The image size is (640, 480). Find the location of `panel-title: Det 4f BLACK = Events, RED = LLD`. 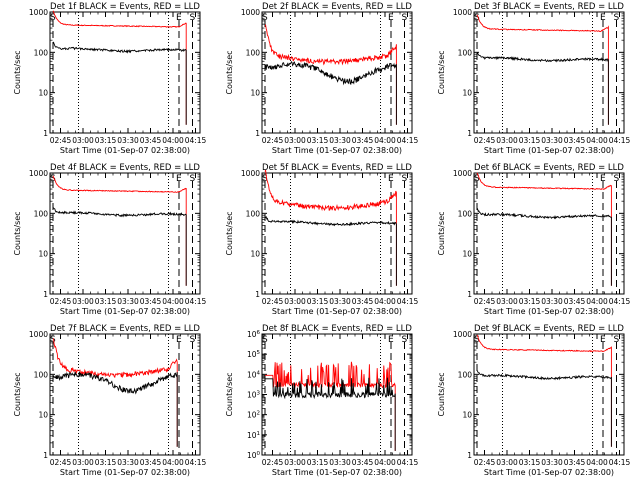

panel-title: Det 4f BLACK = Events, RED = LLD is located at coordinates (125, 168).